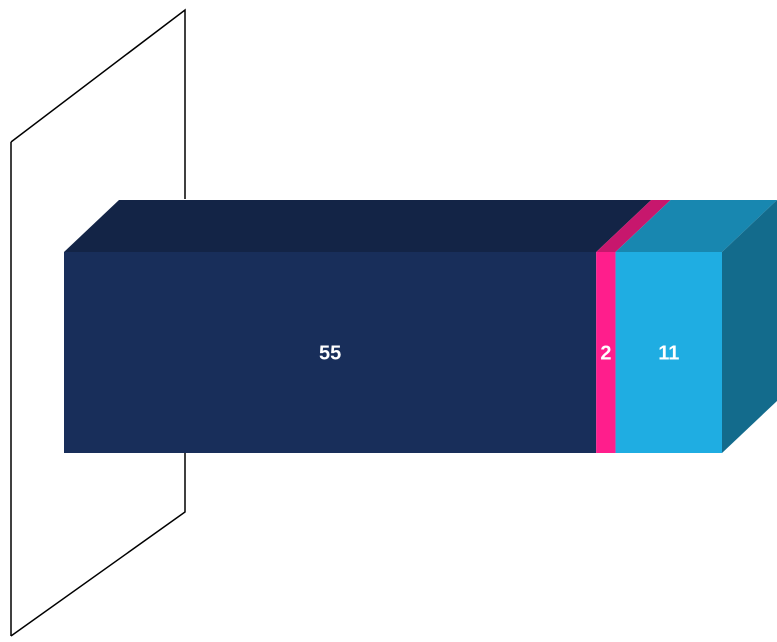 This screenshot has width=777, height=642. I want to click on data-label: 2, so click(605, 354).